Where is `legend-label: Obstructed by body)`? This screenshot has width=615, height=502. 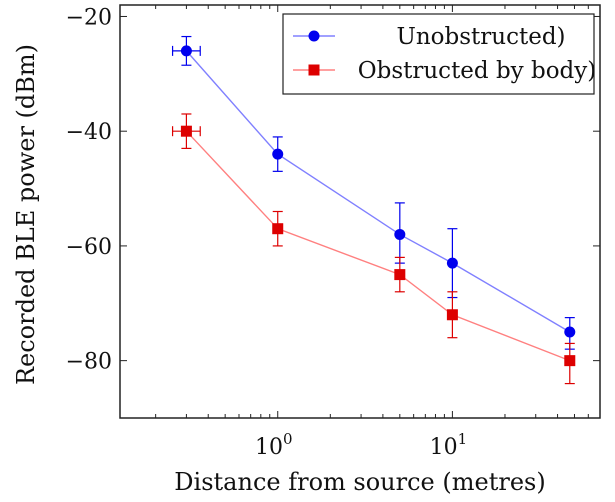
legend-label: Obstructed by body) is located at coordinates (477, 71).